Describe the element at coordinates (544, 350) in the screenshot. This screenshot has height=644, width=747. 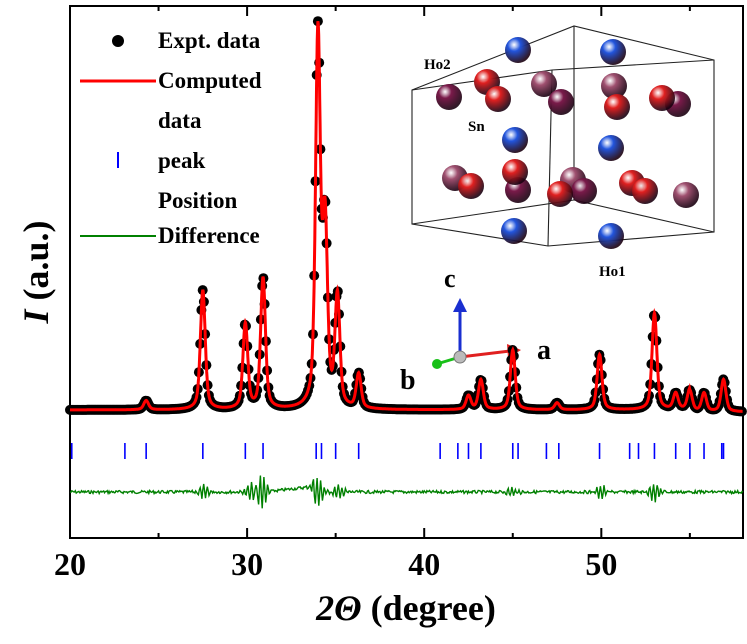
I see `axis-label-a: a` at that location.